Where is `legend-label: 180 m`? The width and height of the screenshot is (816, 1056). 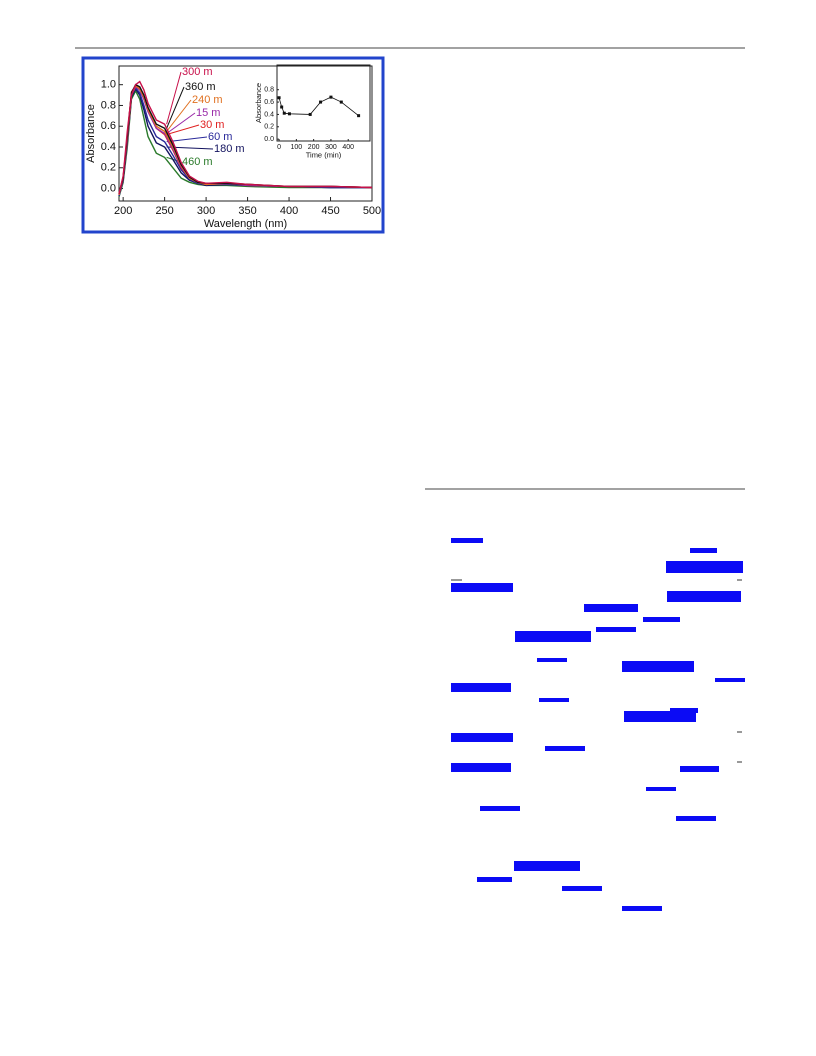
legend-label: 180 m is located at coordinates (229, 149).